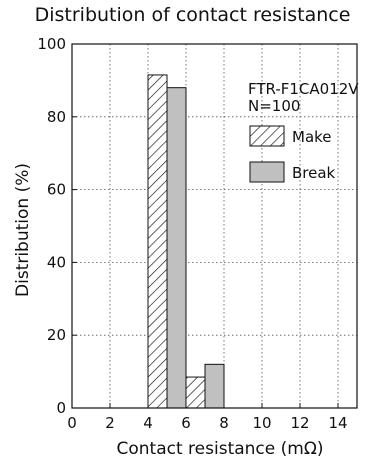 This screenshot has height=463, width=385. Describe the element at coordinates (56, 190) in the screenshot. I see `y-tick-label: 60` at that location.